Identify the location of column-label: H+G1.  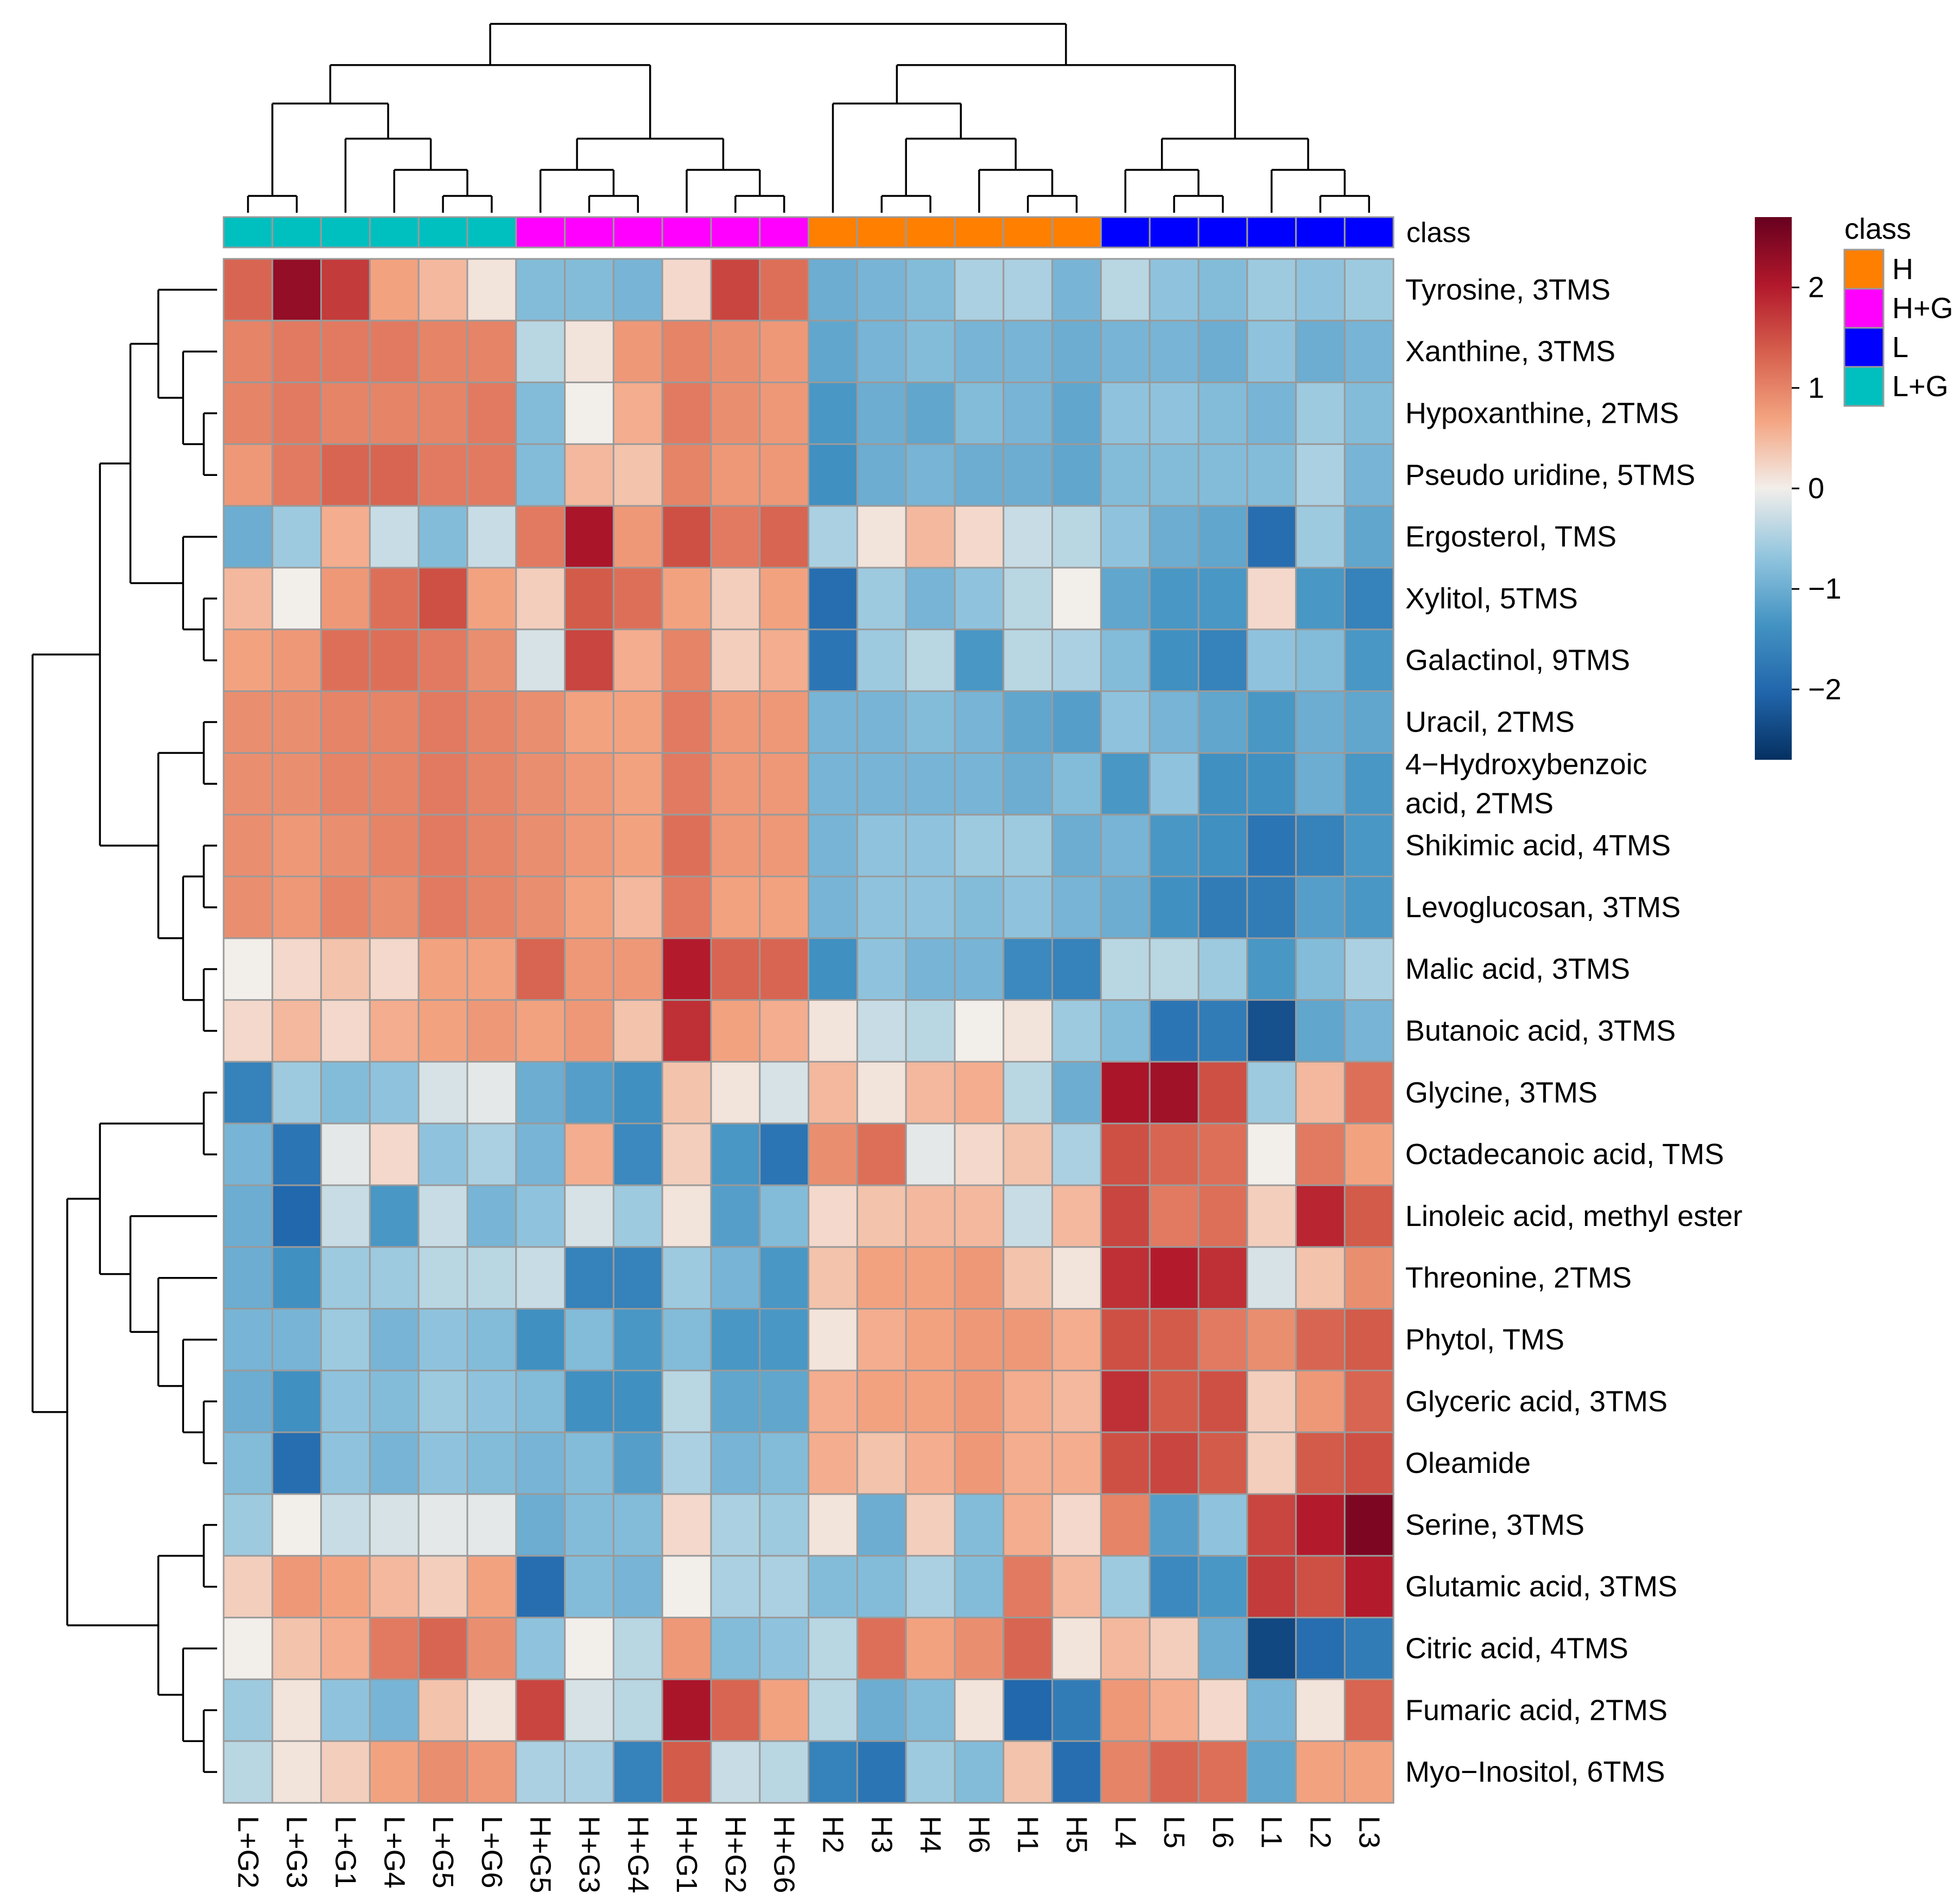
(686, 1854).